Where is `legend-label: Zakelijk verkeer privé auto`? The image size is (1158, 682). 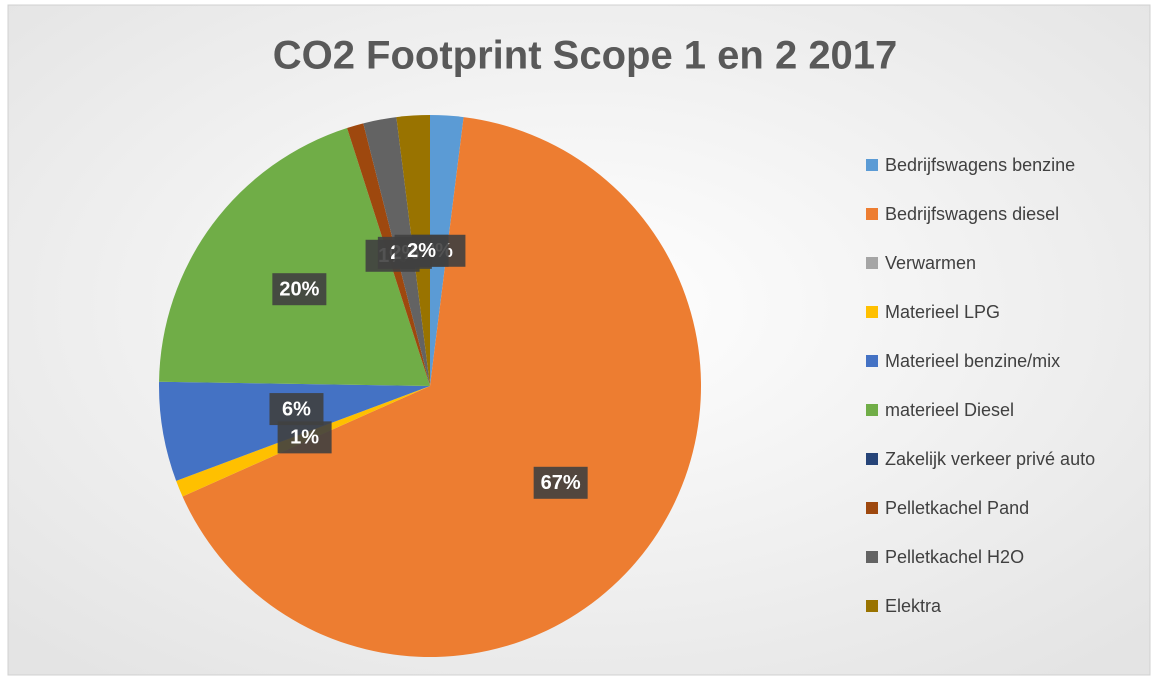
legend-label: Zakelijk verkeer privé auto is located at coordinates (990, 459).